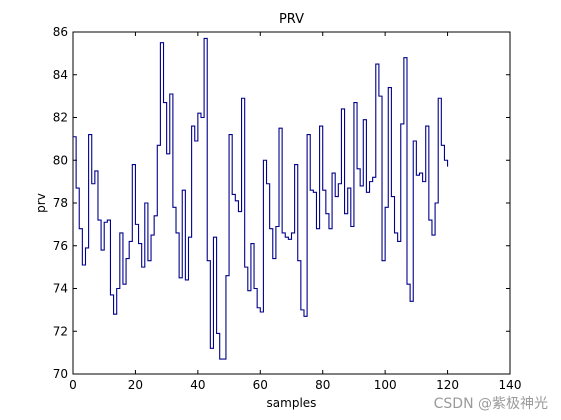 This screenshot has height=420, width=561. Describe the element at coordinates (491, 404) in the screenshot. I see `watermark-text: CSDN @紫极神光` at that location.